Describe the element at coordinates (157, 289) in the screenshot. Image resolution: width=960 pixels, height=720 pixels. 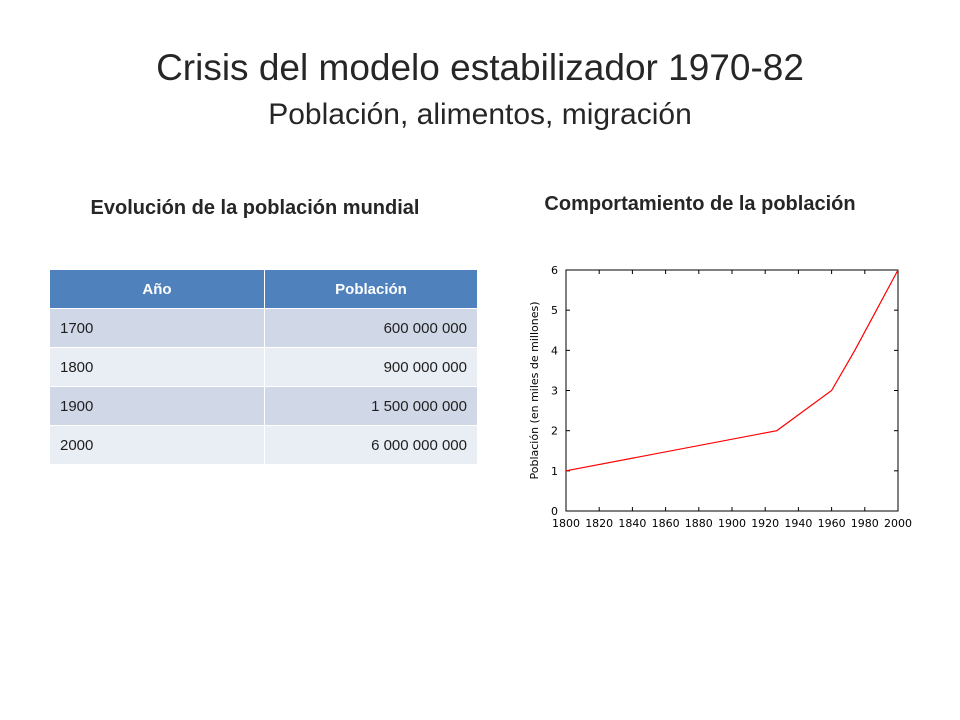
I see `column-header-year: Año` at that location.